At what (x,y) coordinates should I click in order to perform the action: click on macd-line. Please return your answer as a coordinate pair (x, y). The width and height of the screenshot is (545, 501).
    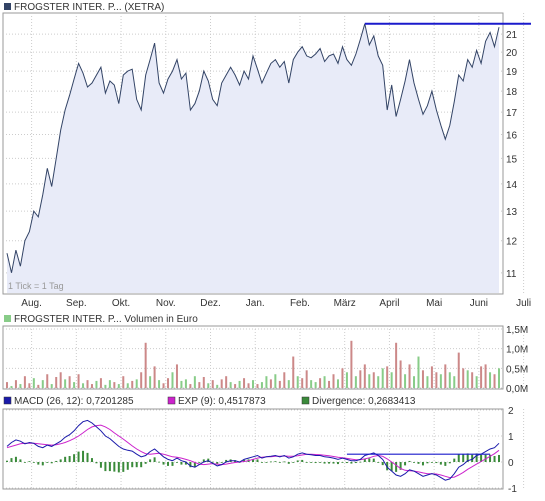
    Looking at the image, I should click on (253, 450).